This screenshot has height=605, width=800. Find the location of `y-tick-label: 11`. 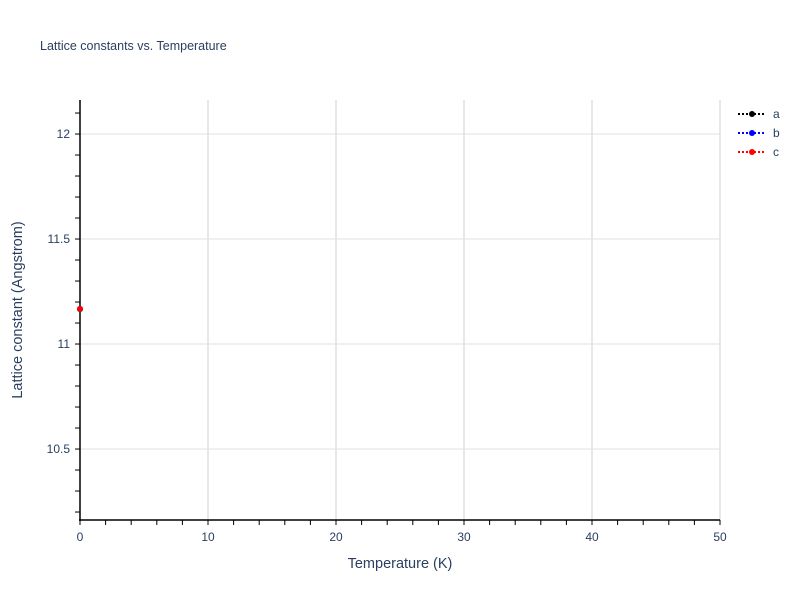

y-tick-label: 11 is located at coordinates (64, 344).